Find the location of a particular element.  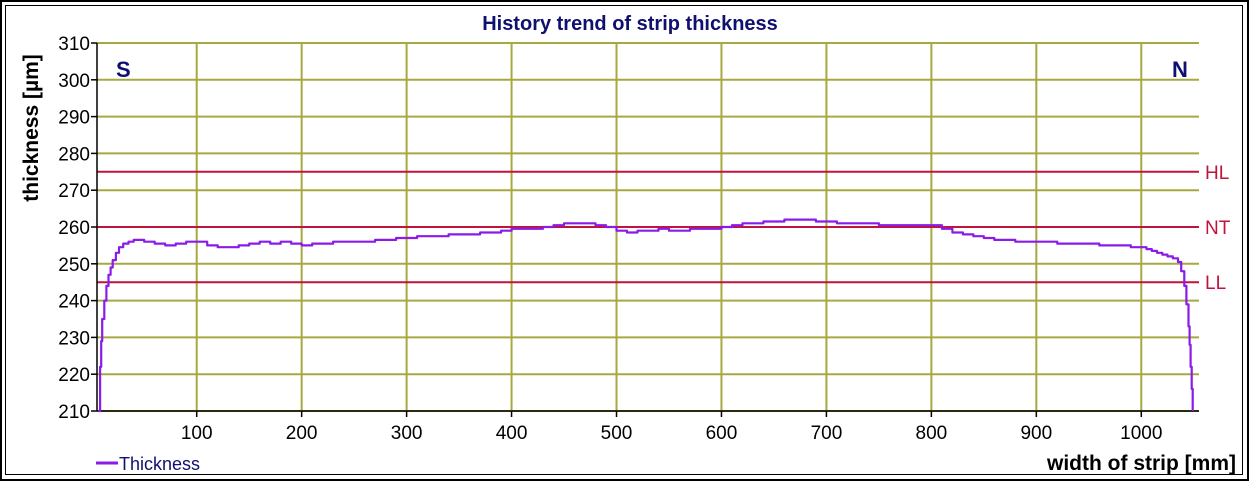

y-tick-label: 240 is located at coordinates (74, 302).